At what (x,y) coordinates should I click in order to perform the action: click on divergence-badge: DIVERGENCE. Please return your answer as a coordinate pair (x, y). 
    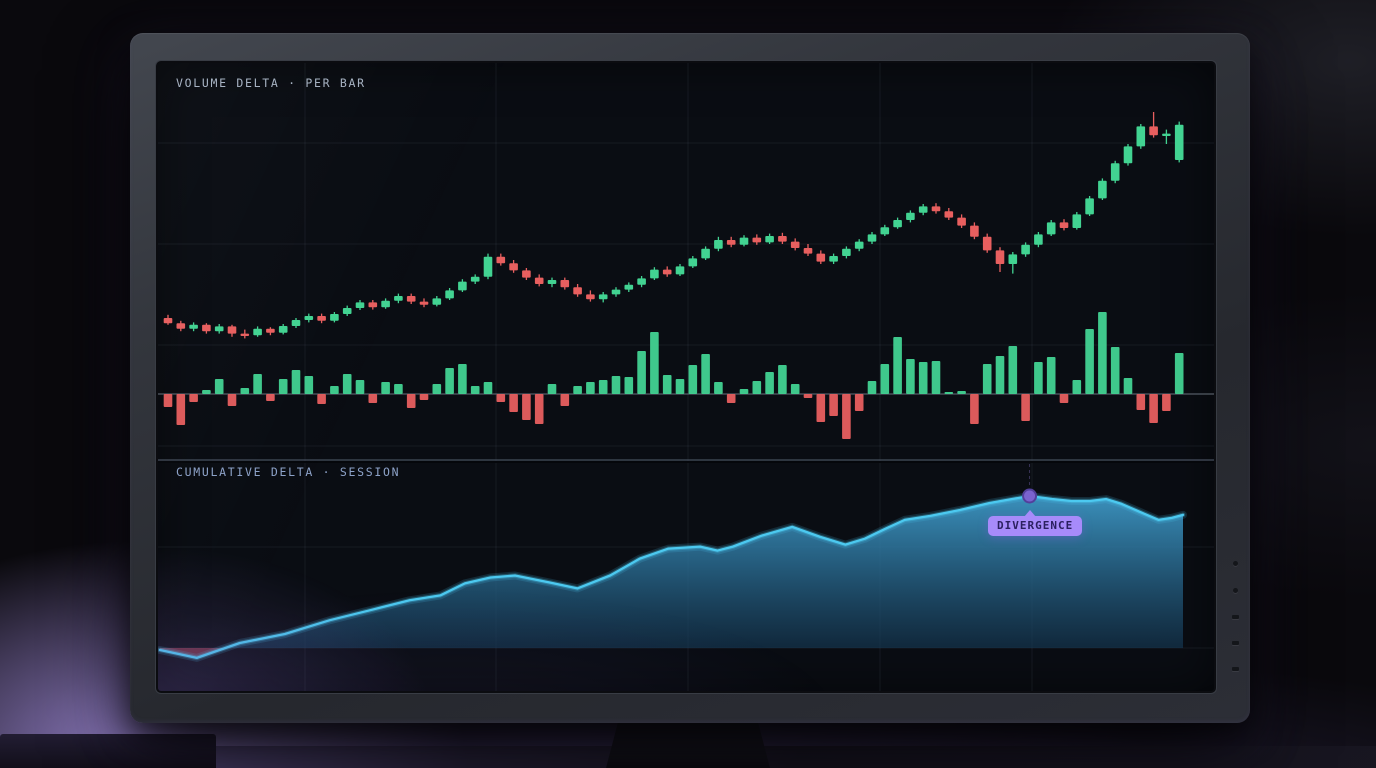
    Looking at the image, I should click on (1035, 523).